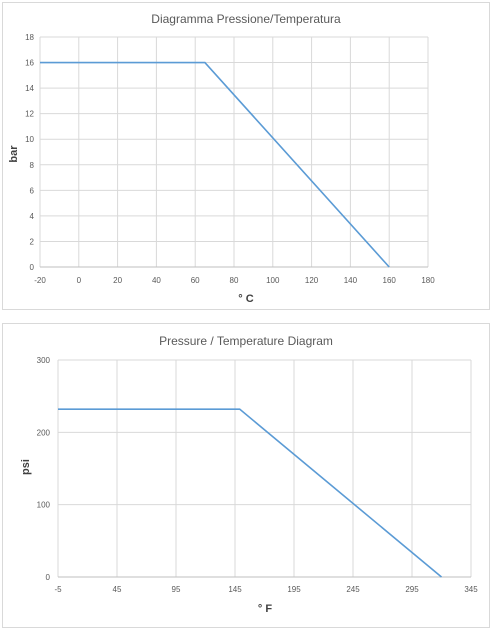 The width and height of the screenshot is (492, 630). What do you see at coordinates (156, 280) in the screenshot?
I see `x-tick-label: 40` at bounding box center [156, 280].